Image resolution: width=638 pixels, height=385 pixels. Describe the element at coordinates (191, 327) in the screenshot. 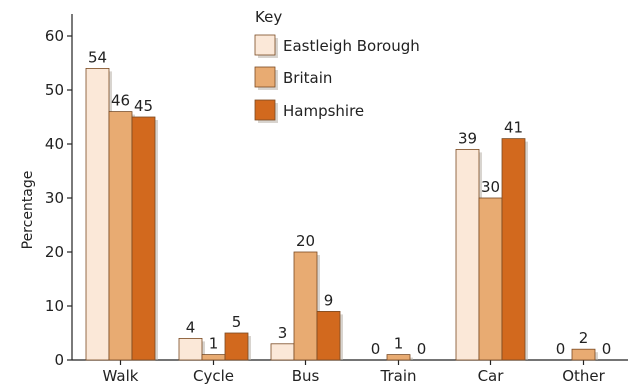

I see `data-label: 4` at that location.